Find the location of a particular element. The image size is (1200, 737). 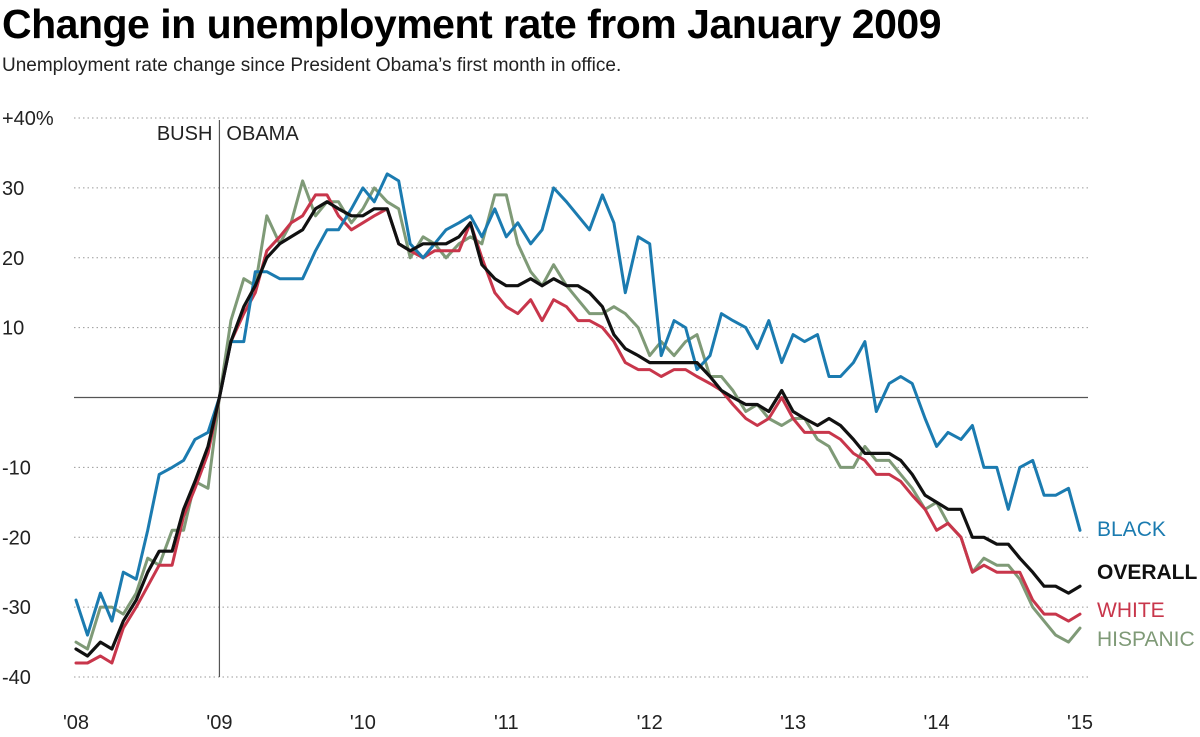

y-tick-label: -30 is located at coordinates (16, 608).